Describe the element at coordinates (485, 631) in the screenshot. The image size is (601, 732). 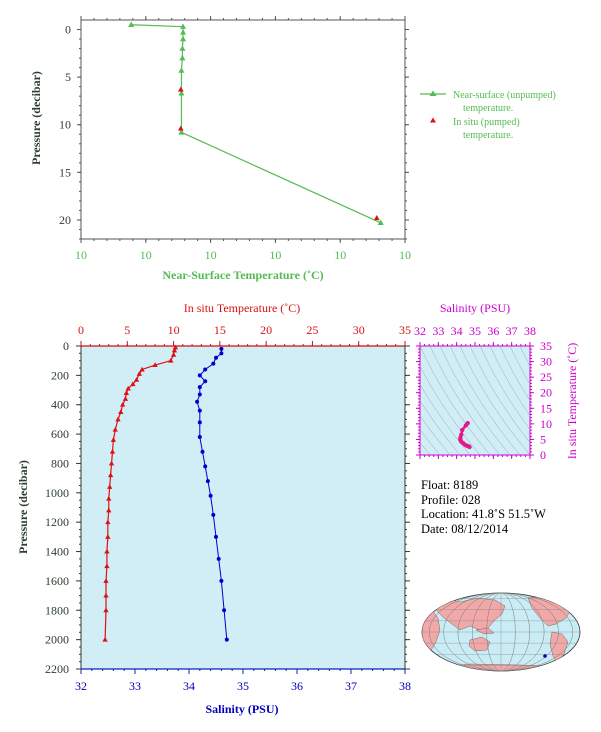
I see `map-land-indonesia` at that location.